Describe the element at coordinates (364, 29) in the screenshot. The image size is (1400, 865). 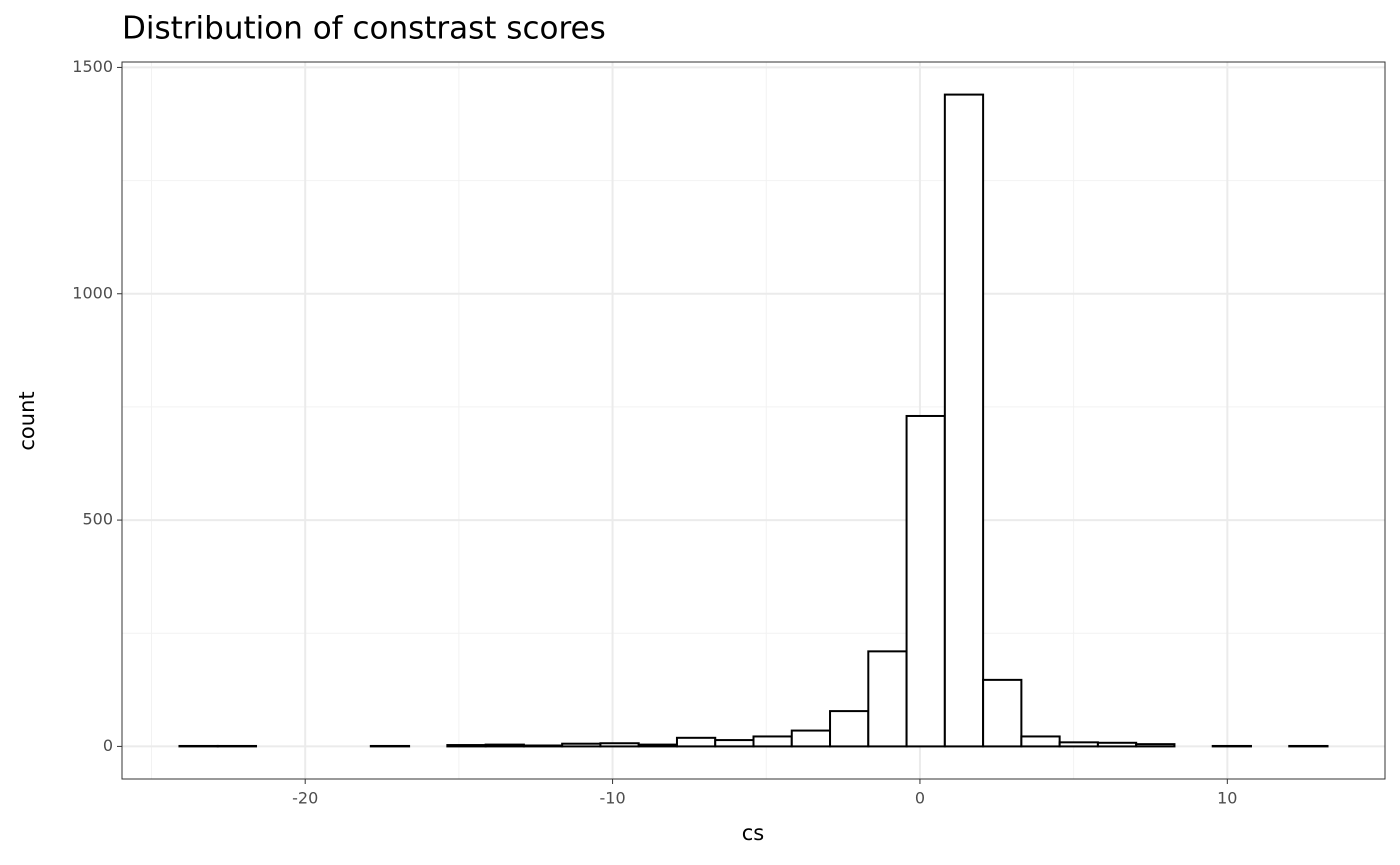
I see `chart-title: Distribution of constrast scores` at that location.